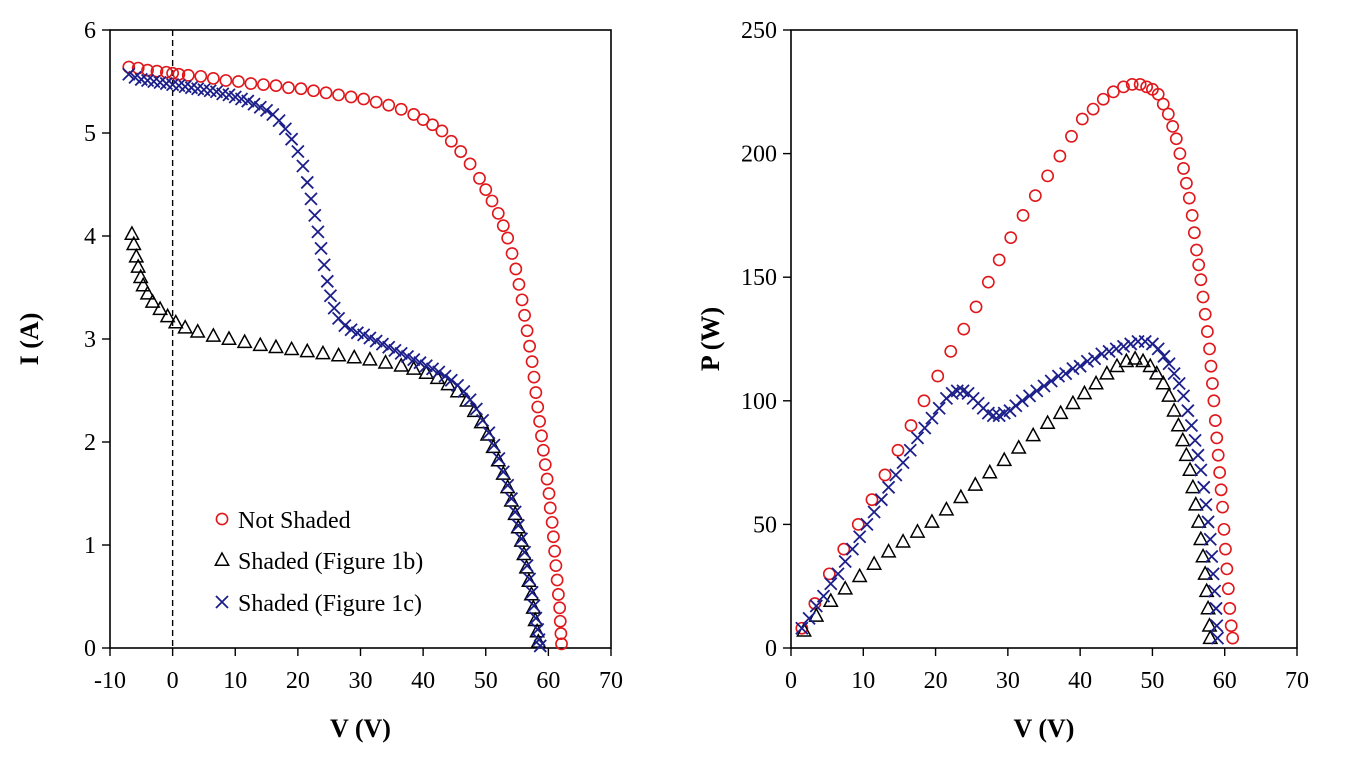  Describe the element at coordinates (791, 681) in the screenshot. I see `pv-x-tick-label: 0` at that location.